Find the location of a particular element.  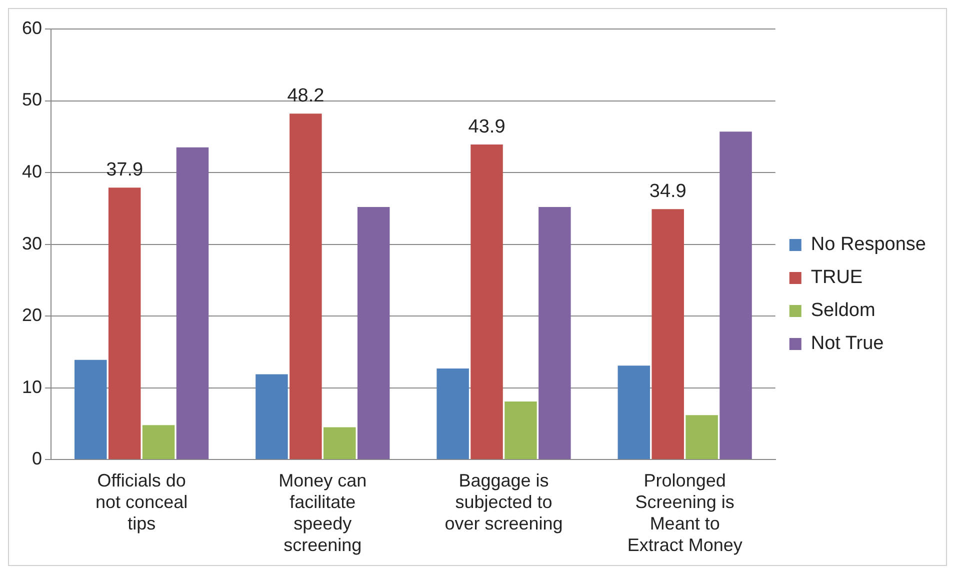

data-label: 34.9 is located at coordinates (667, 191).